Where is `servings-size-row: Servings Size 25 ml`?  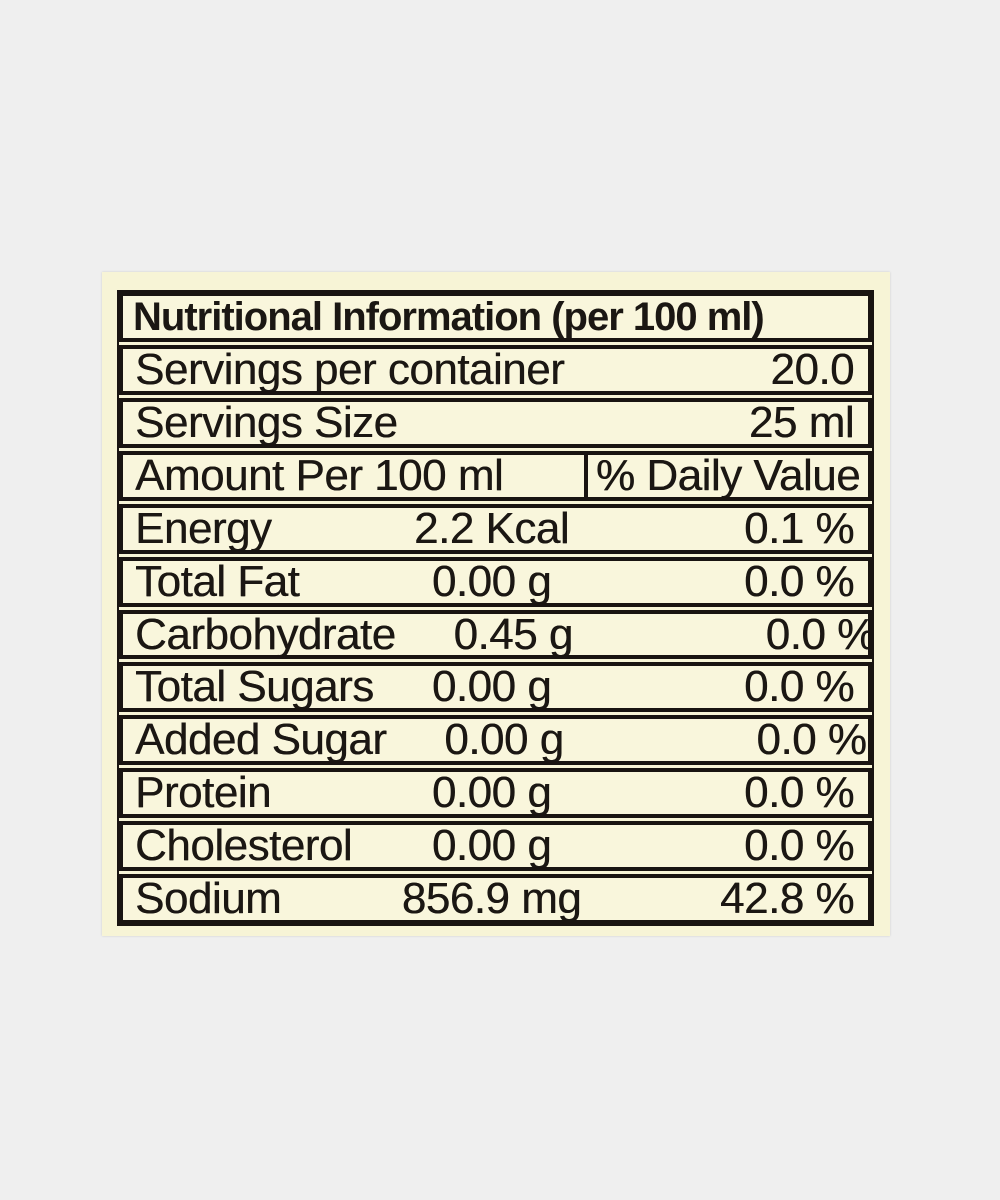 servings-size-row: Servings Size 25 ml is located at coordinates (495, 422).